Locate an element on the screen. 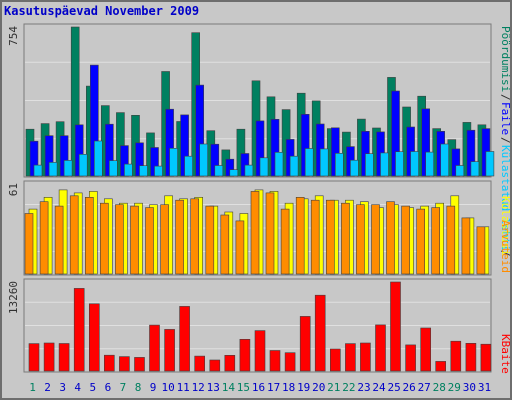  bar-külastatudlehti-27 is located at coordinates (430, 164).